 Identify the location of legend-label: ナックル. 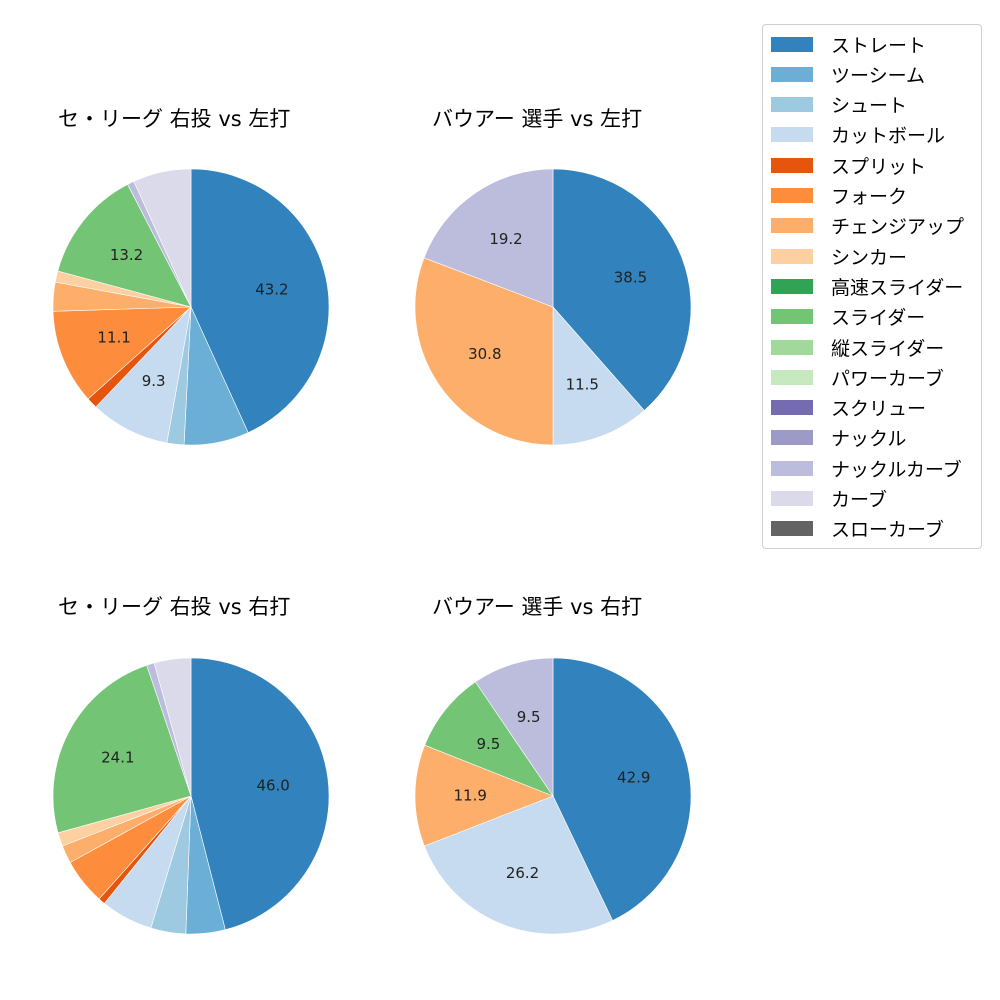
(869, 439).